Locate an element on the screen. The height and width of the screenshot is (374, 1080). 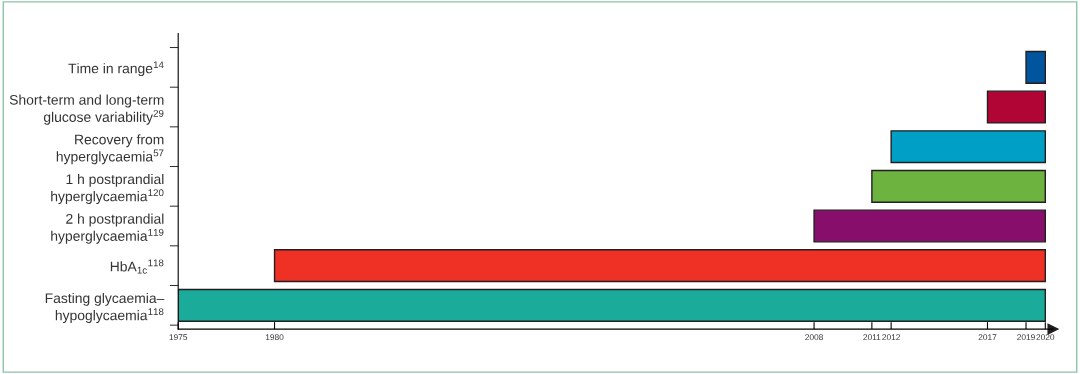
x-tick-label: 2008 is located at coordinates (814, 337).